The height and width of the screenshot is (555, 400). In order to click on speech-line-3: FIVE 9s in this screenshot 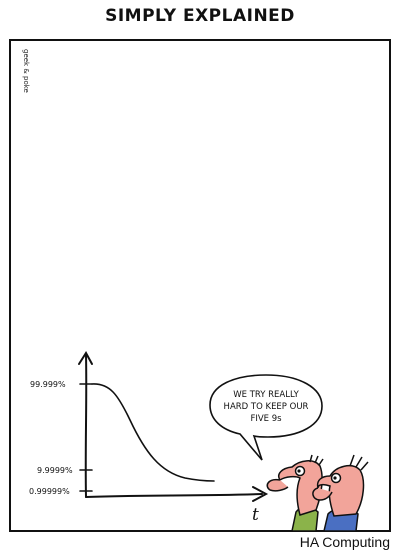, I will do `click(266, 419)`.